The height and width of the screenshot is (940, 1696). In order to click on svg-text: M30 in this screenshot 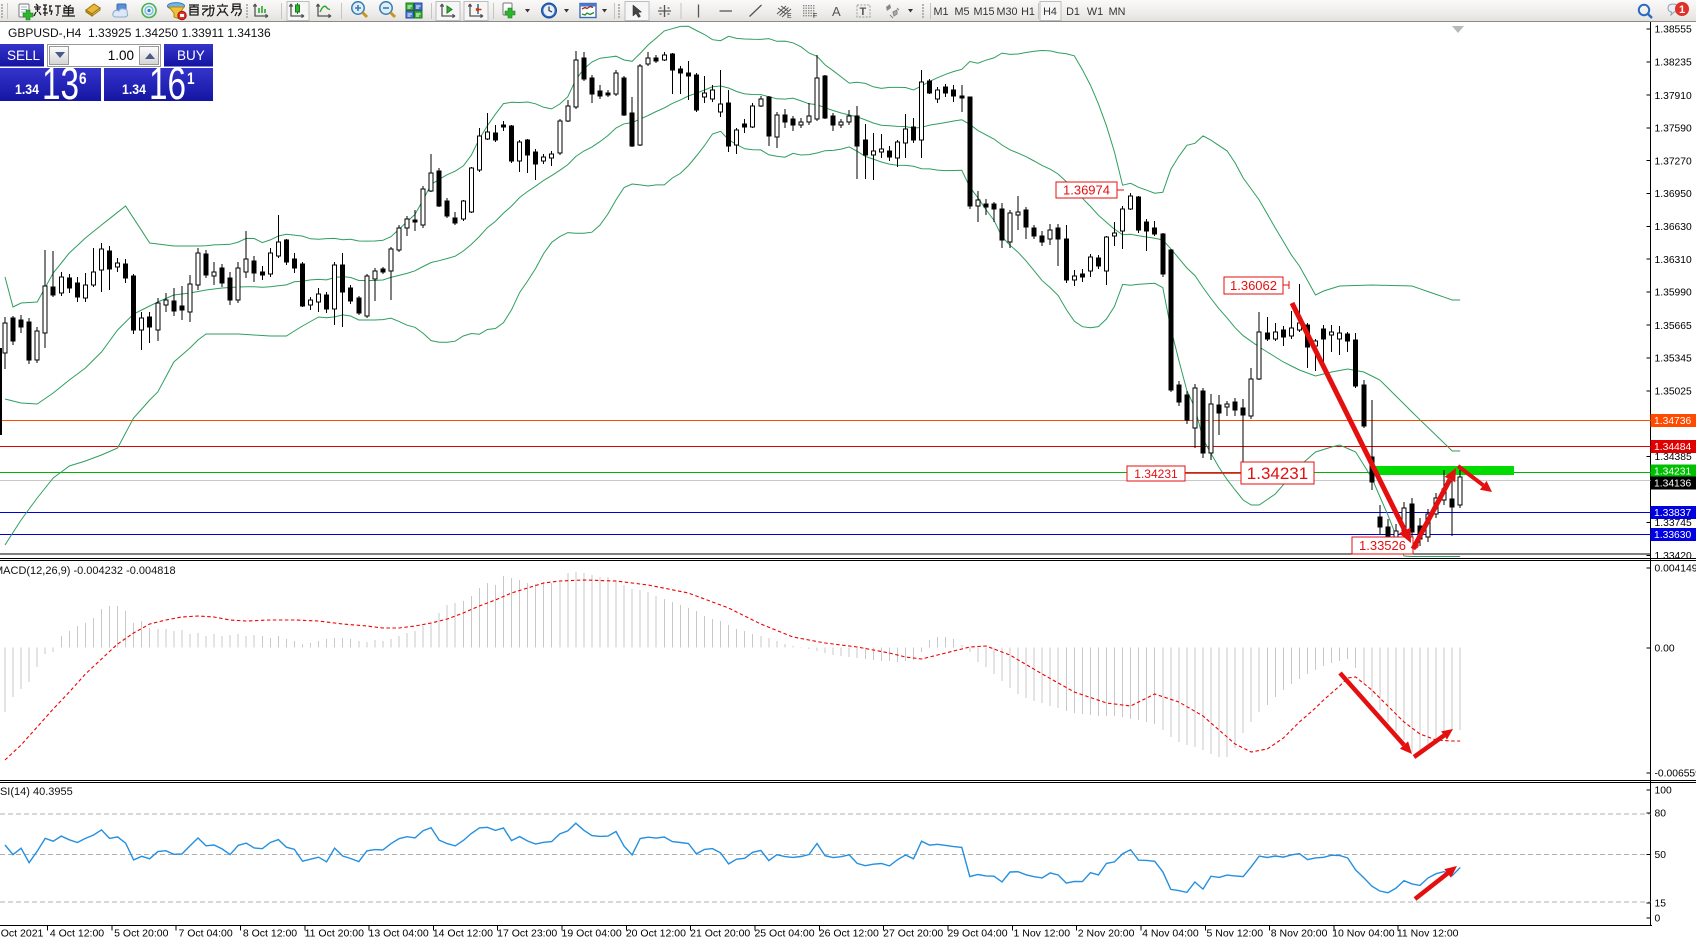, I will do `click(1006, 12)`.